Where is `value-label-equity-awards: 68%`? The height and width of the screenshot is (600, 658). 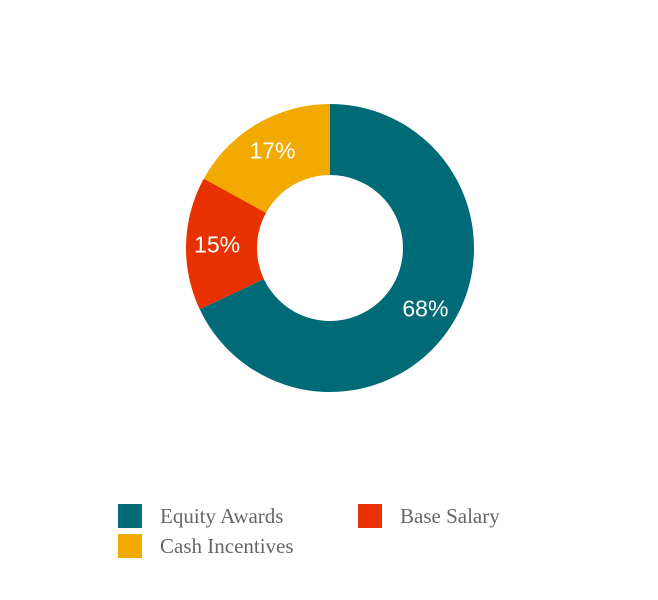 value-label-equity-awards: 68% is located at coordinates (425, 309).